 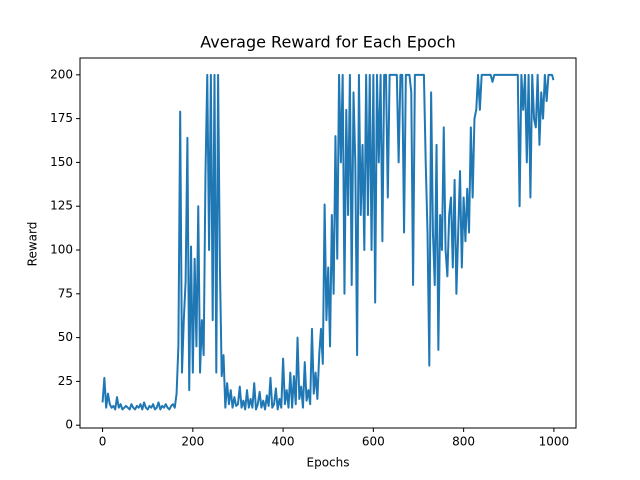 I want to click on x-tick-label: 400, so click(x=283, y=442).